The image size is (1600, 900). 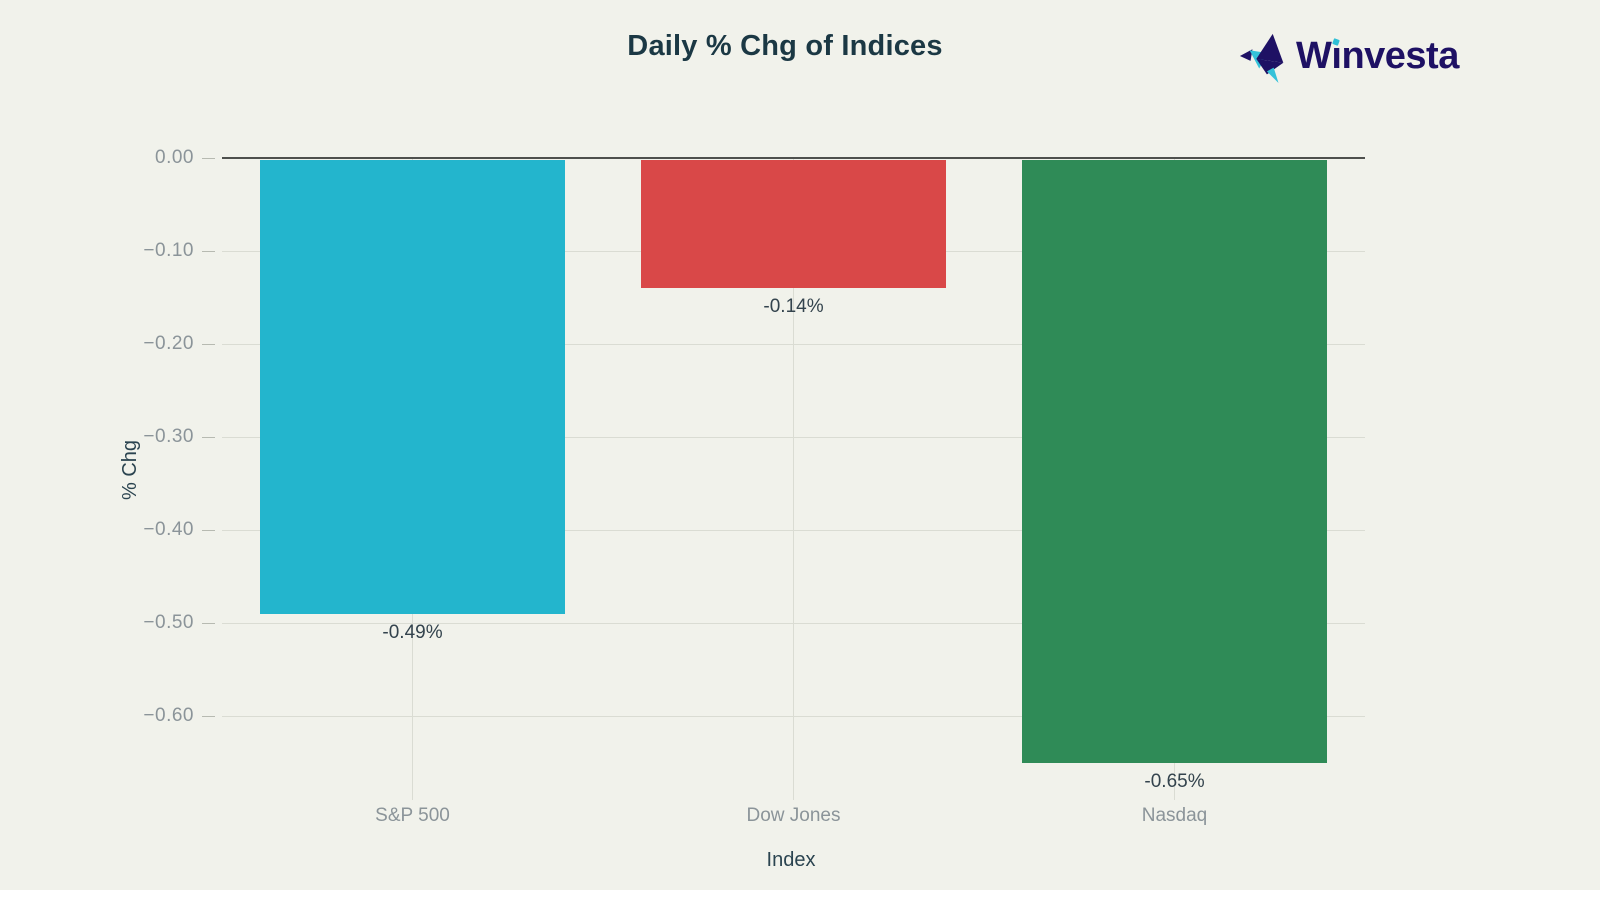 I want to click on x-tick-label: Nasdaq, so click(x=1174, y=815).